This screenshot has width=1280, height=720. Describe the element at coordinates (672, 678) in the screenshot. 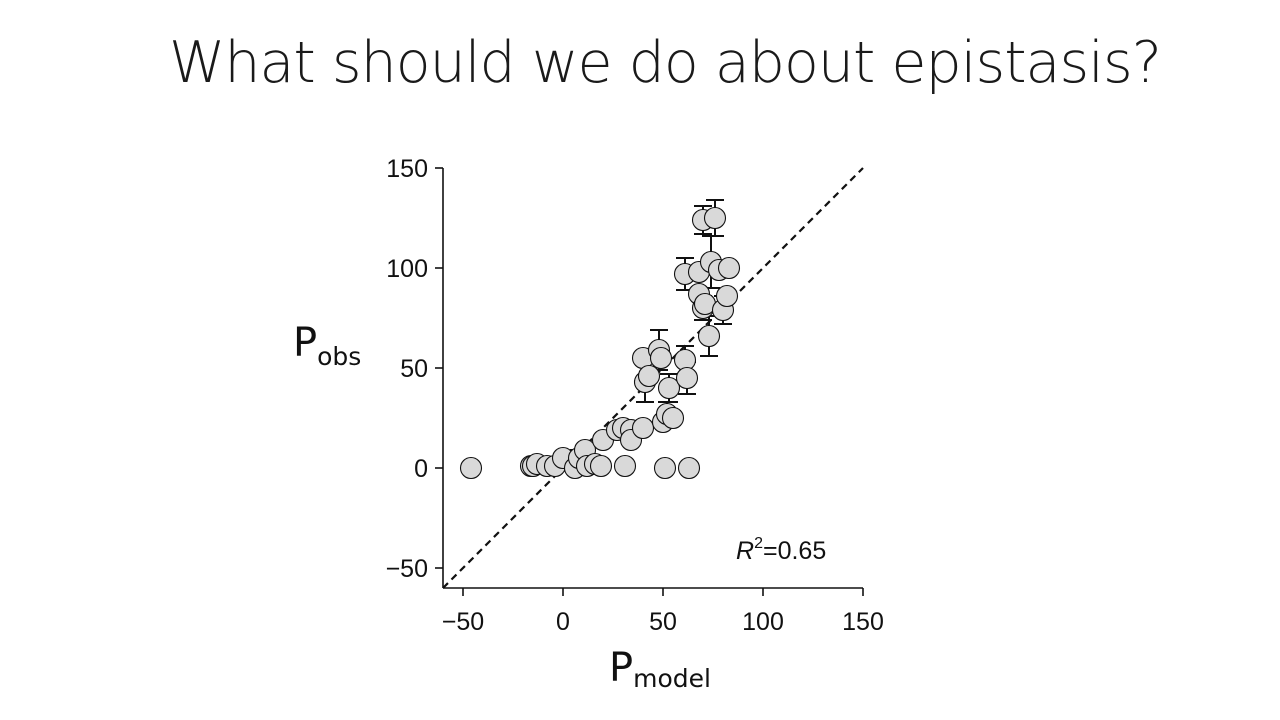

I see `x-axis-title-sub: model` at that location.